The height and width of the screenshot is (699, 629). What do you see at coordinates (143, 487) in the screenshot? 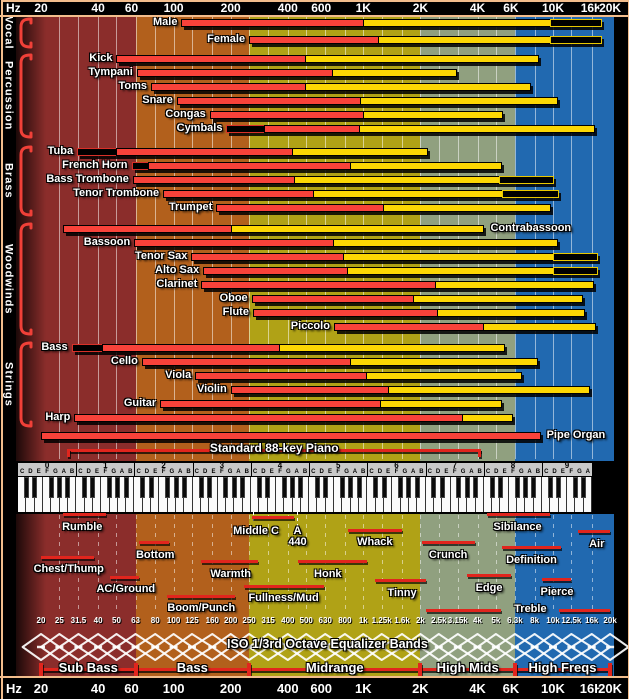
I see `black-key-Cs2` at bounding box center [143, 487].